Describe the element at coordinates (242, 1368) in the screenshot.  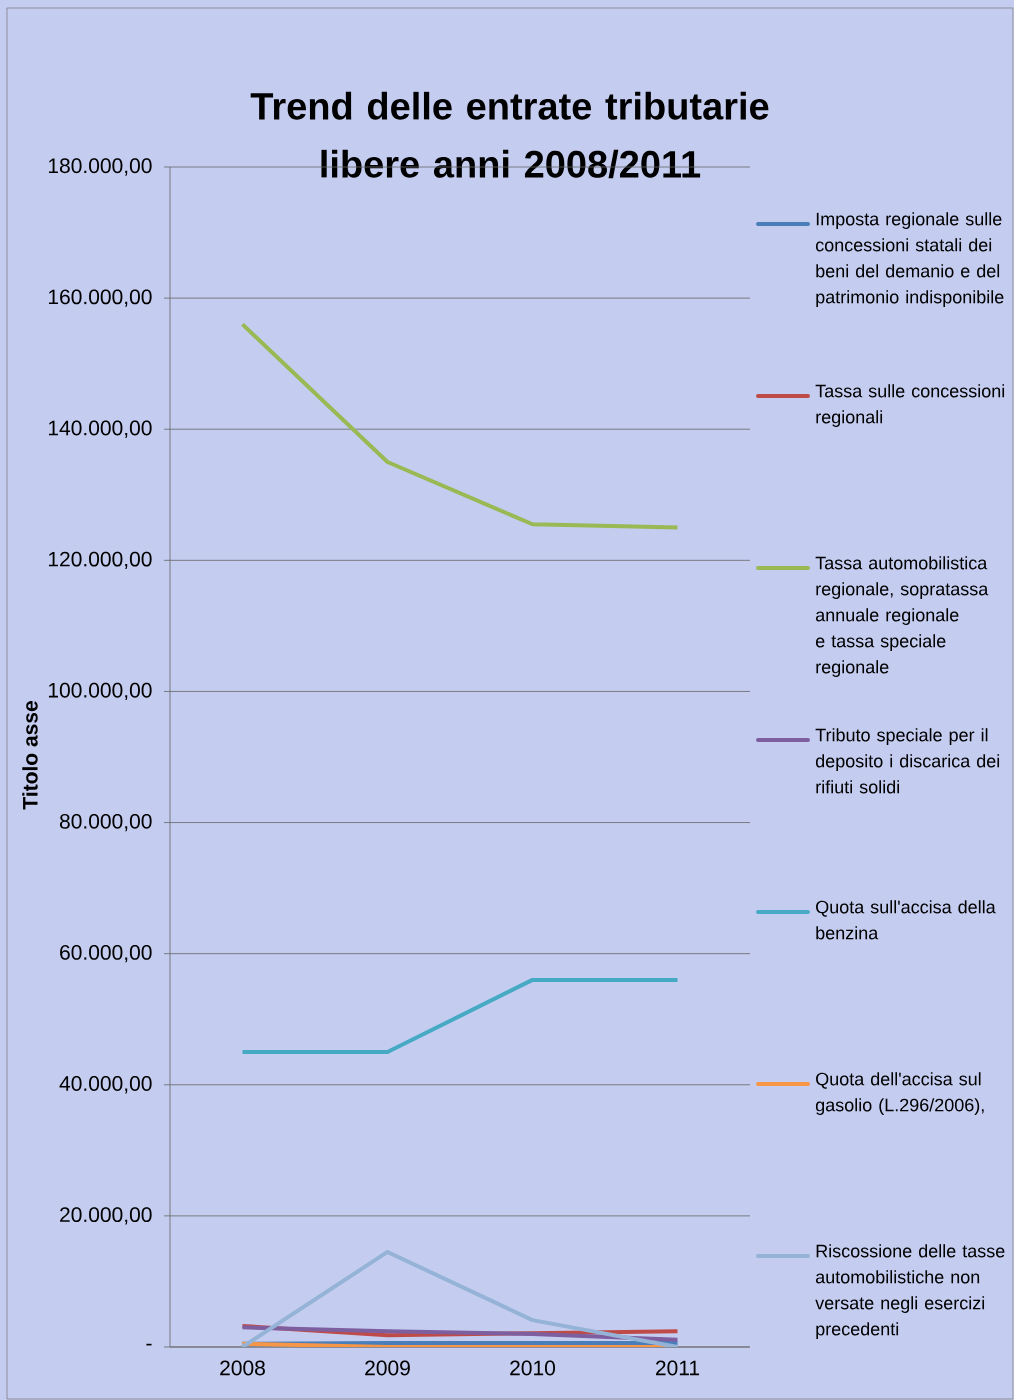
I see `x-tick-label: 2008` at that location.